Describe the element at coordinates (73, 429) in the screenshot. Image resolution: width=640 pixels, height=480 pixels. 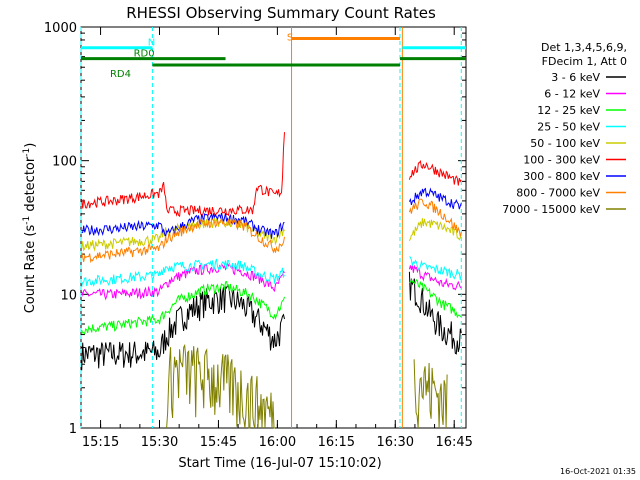
I see `y-tick-label-0: 1` at that location.